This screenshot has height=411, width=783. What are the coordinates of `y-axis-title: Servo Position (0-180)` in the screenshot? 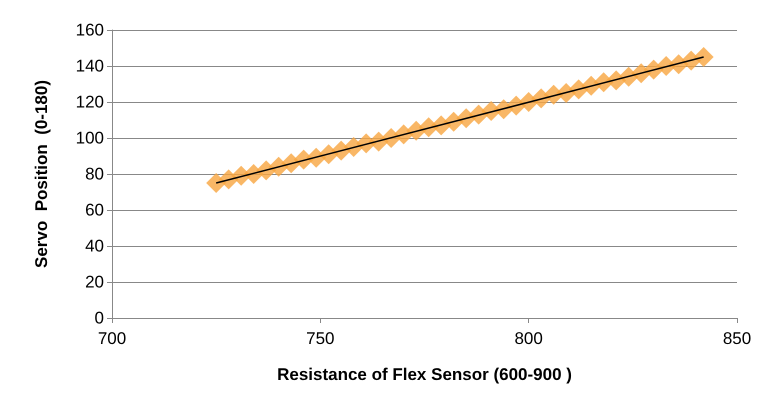 It's located at (41, 174).